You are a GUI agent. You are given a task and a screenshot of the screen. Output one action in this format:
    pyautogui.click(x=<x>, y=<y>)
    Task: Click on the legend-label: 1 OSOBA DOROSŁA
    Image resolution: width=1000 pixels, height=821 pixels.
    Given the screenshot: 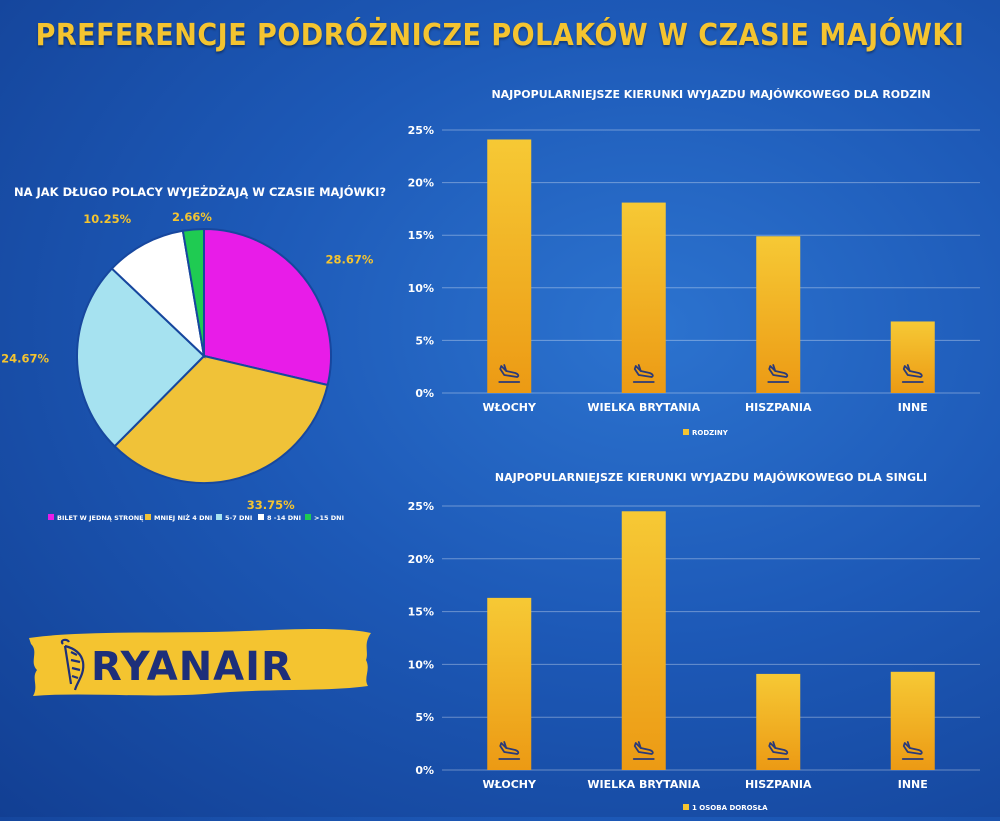 What is the action you would take?
    pyautogui.click(x=730, y=808)
    